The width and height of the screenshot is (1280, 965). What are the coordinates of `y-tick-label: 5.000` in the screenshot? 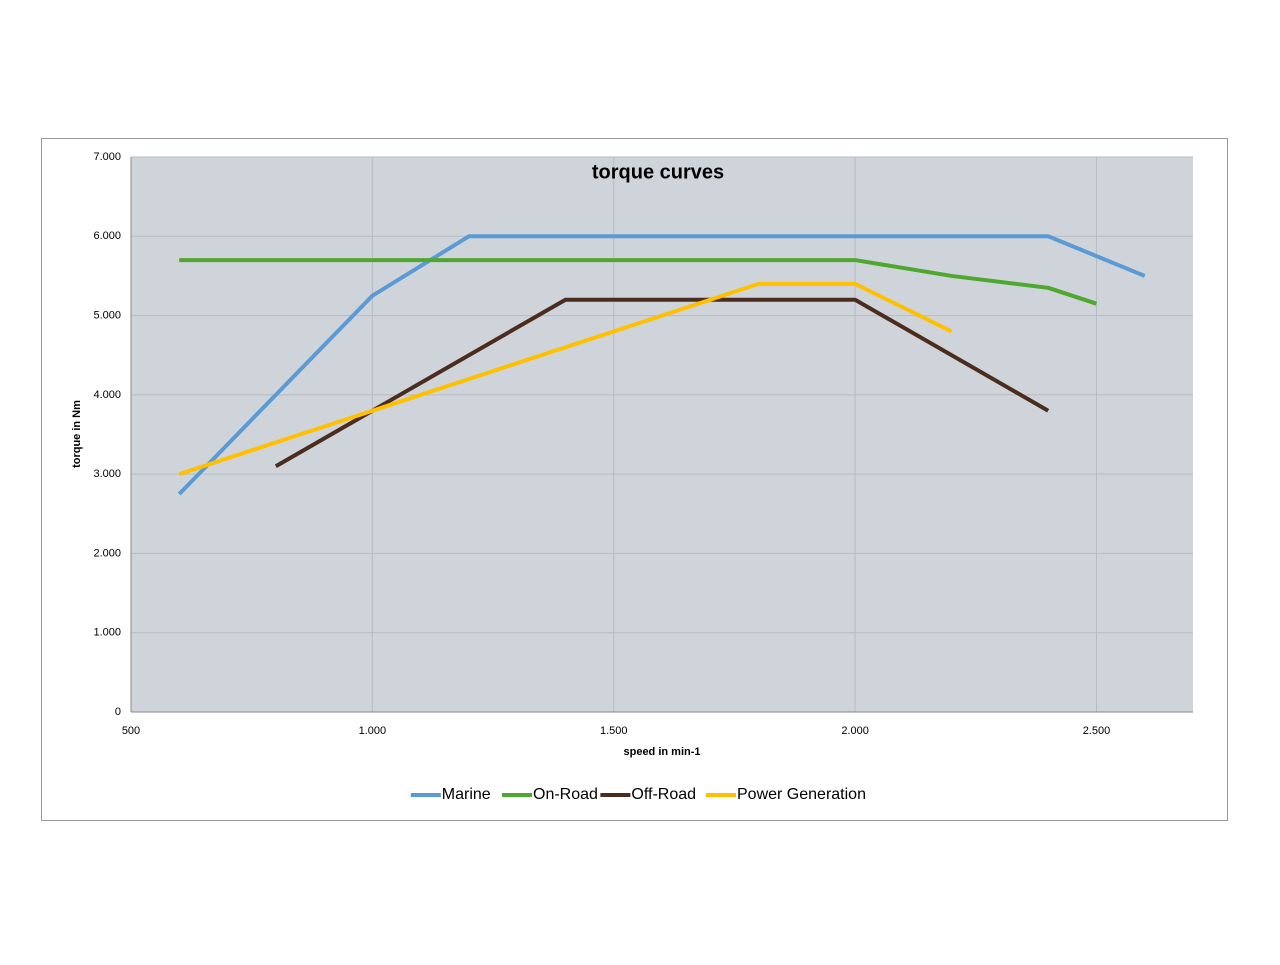 It's located at (107, 315).